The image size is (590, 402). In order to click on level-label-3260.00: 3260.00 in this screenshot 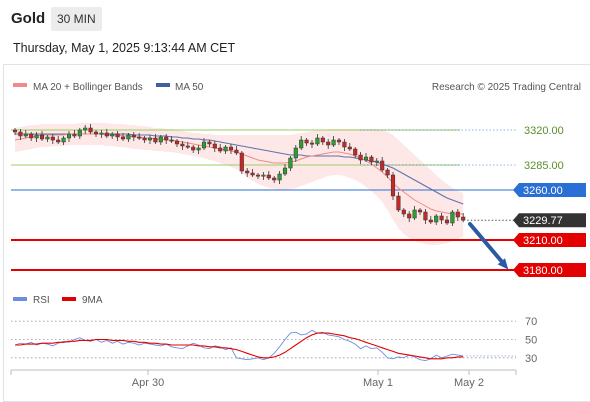, I will do `click(549, 190)`.